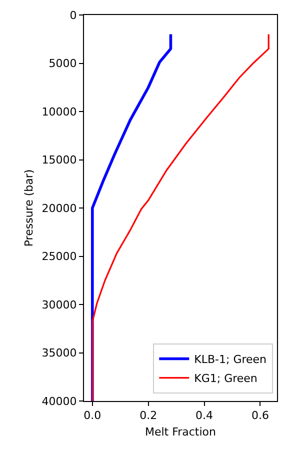 The width and height of the screenshot is (287, 453). What do you see at coordinates (180, 431) in the screenshot?
I see `x-axis-title: Melt Fraction` at bounding box center [180, 431].